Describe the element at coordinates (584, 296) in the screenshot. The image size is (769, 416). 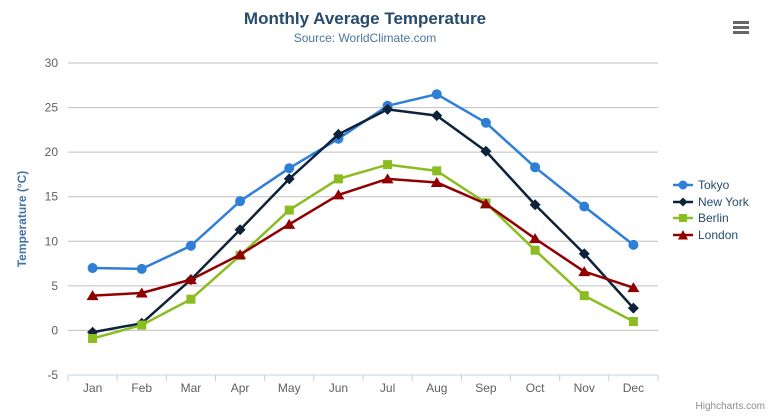
I see `data-point-berlin-nov` at that location.